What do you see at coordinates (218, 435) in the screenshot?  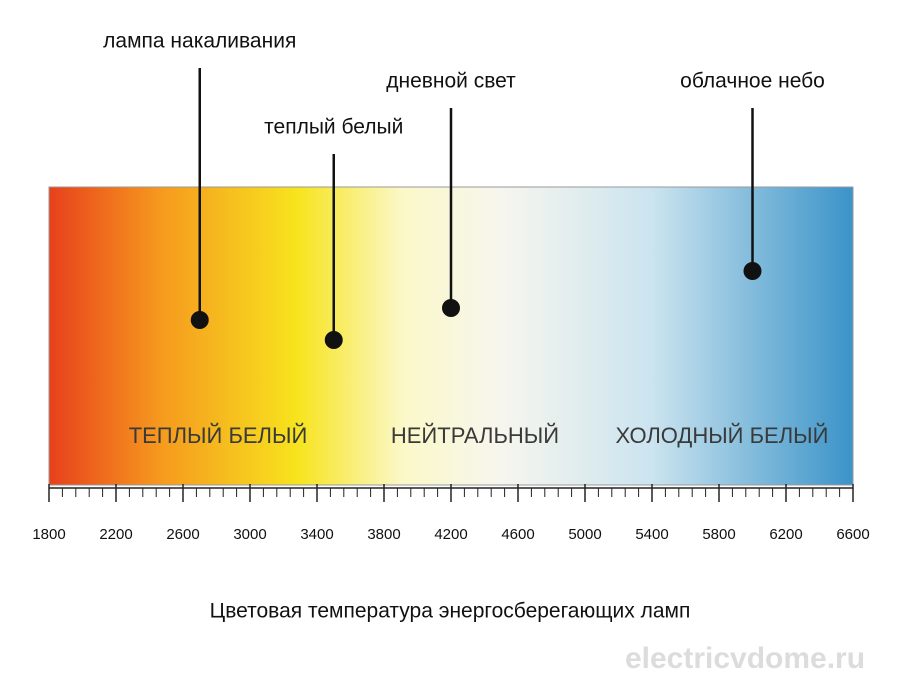 I see `region-label: ТЕПЛЫЙ БЕЛЫЙ` at bounding box center [218, 435].